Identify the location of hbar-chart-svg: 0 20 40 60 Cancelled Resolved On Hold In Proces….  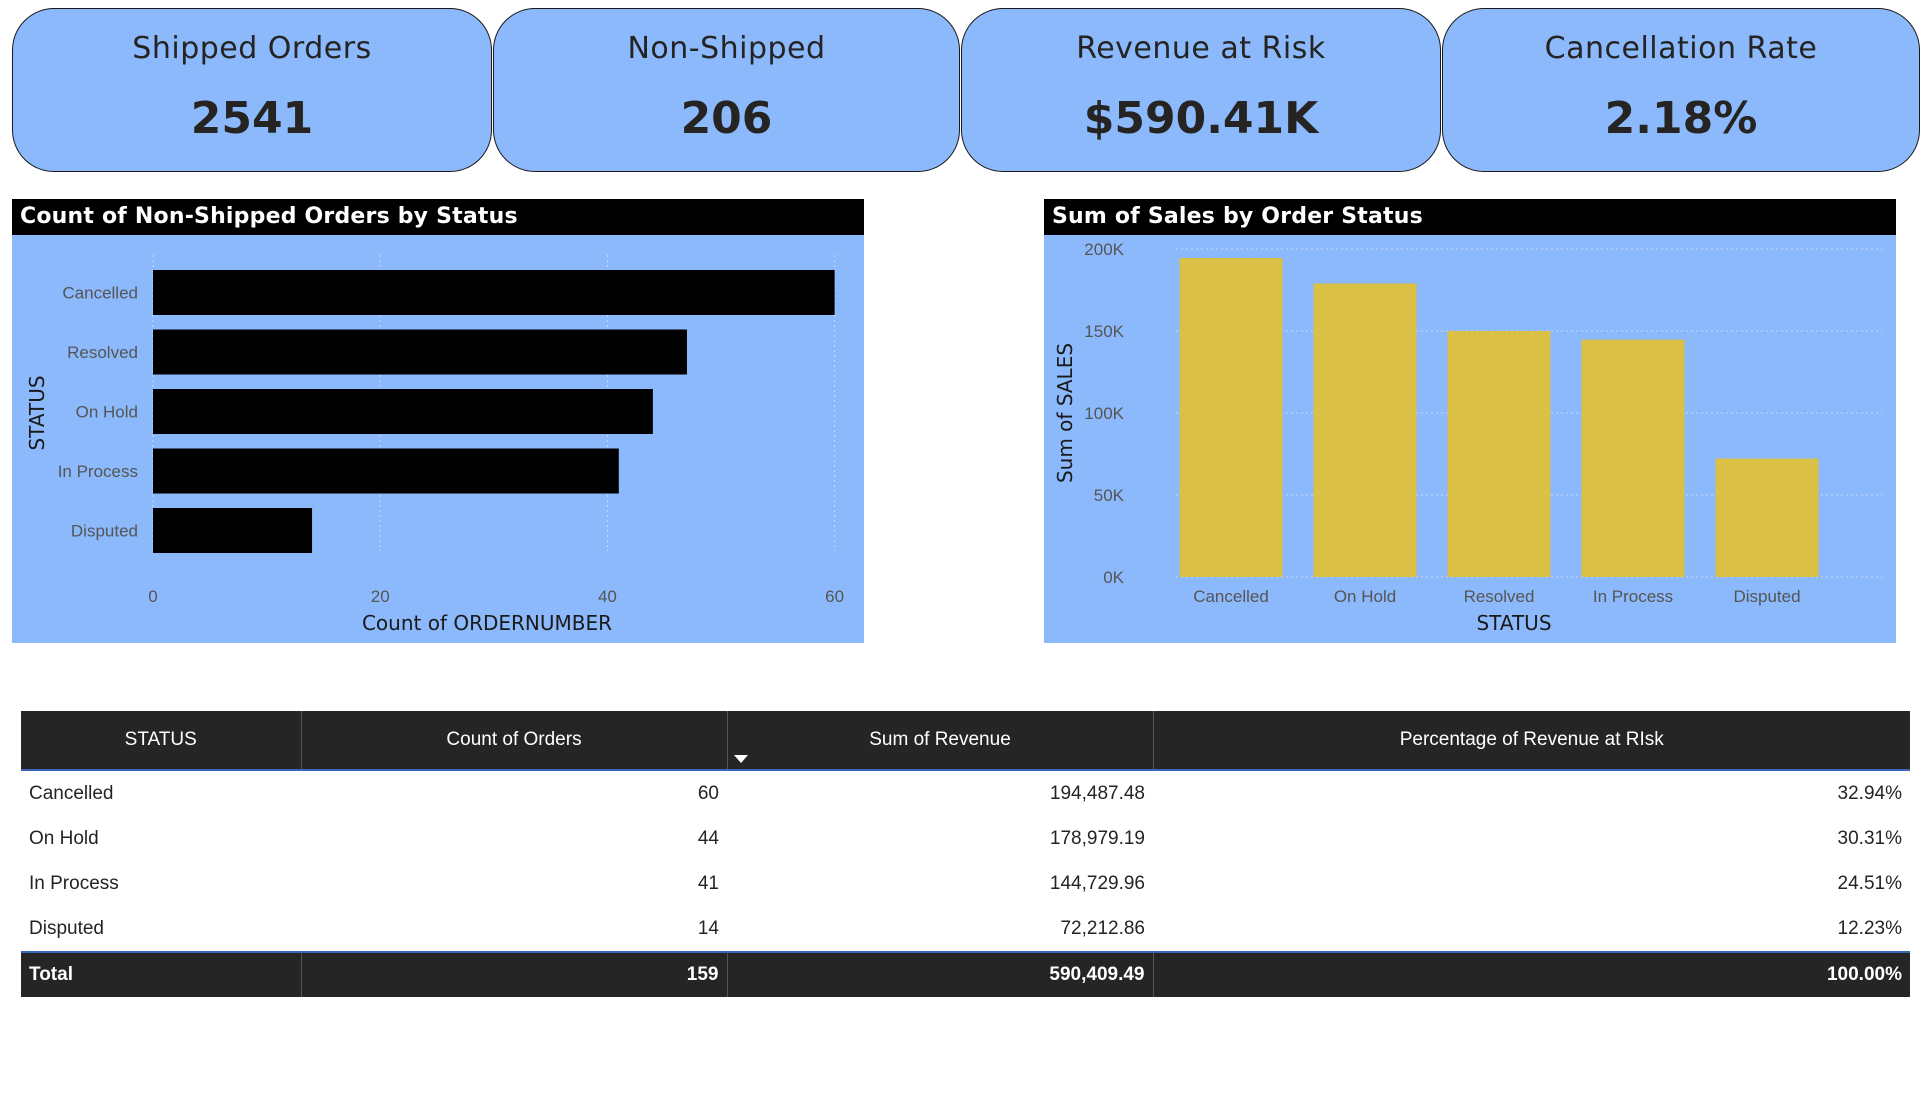
(434, 445).